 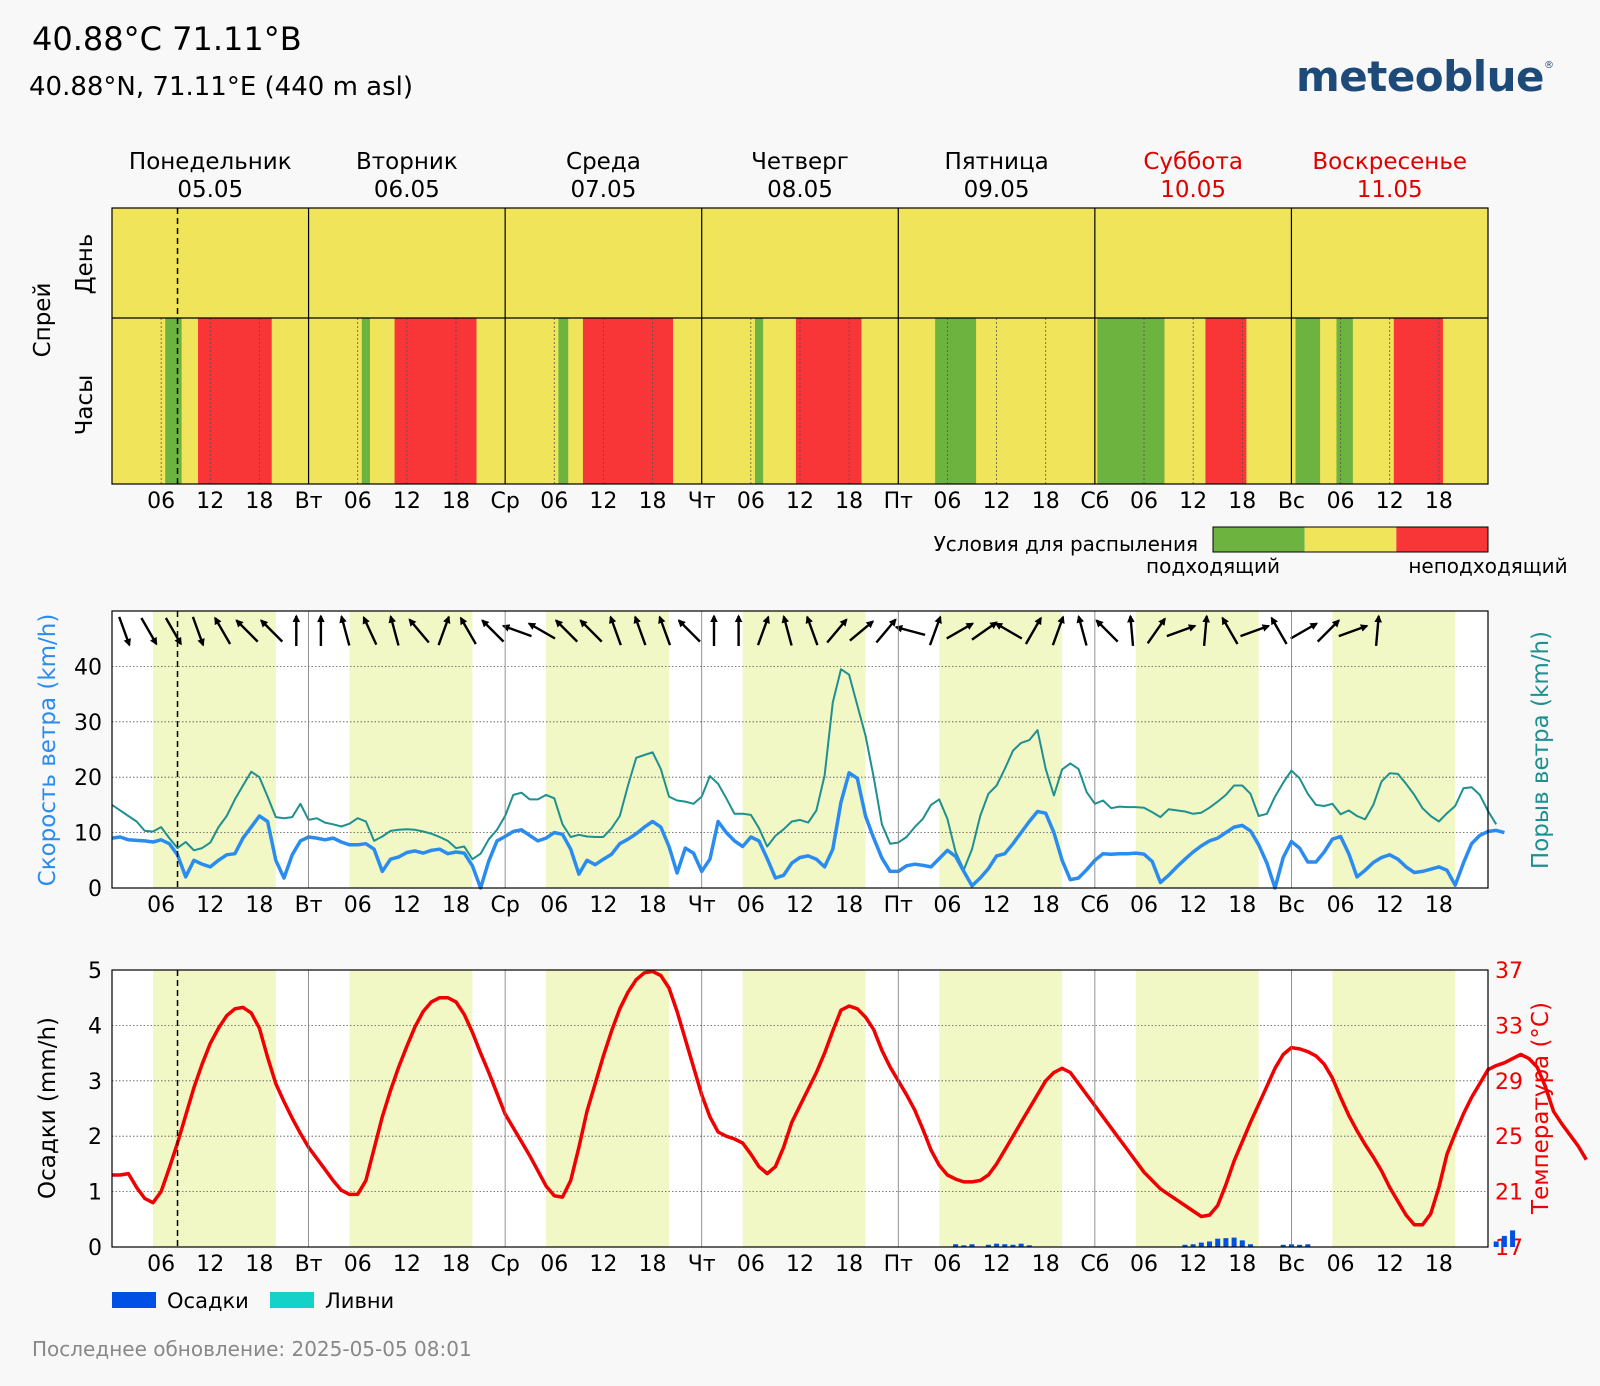 I want to click on wind-day-abbr-6: Вс, so click(x=1291, y=905).